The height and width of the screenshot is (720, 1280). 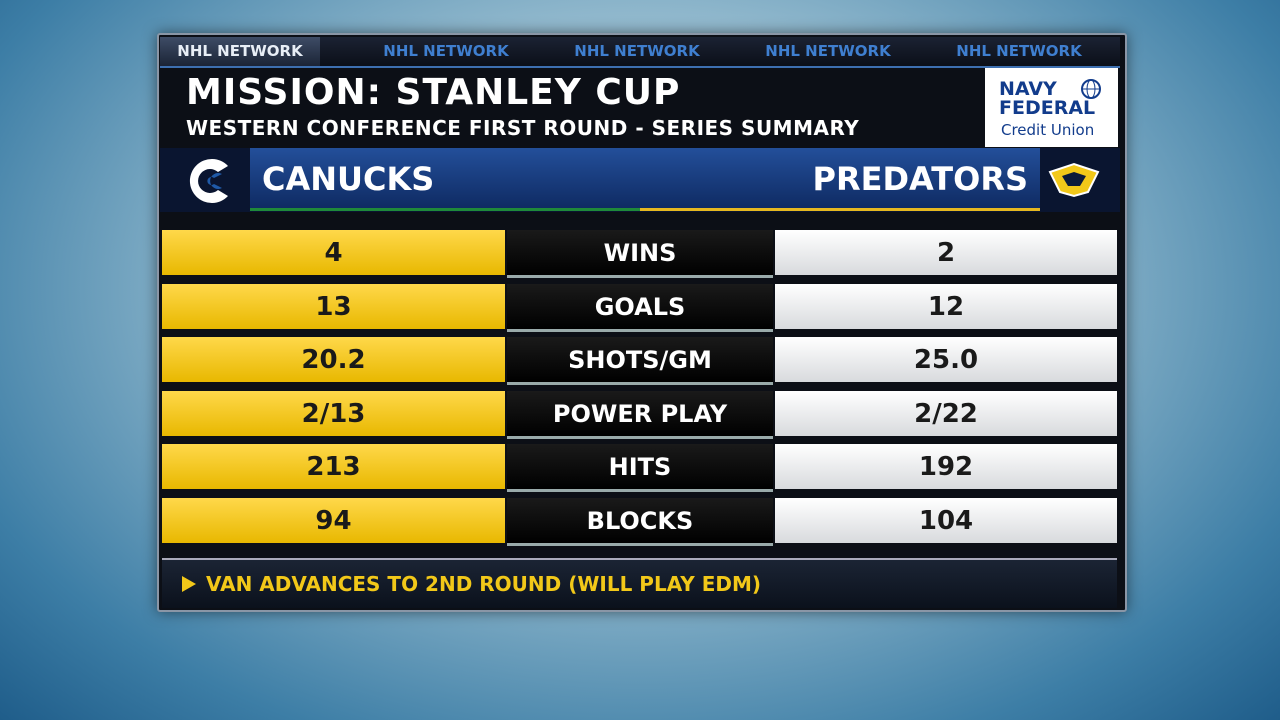 I want to click on team1-stat: 20.2, so click(x=333, y=360).